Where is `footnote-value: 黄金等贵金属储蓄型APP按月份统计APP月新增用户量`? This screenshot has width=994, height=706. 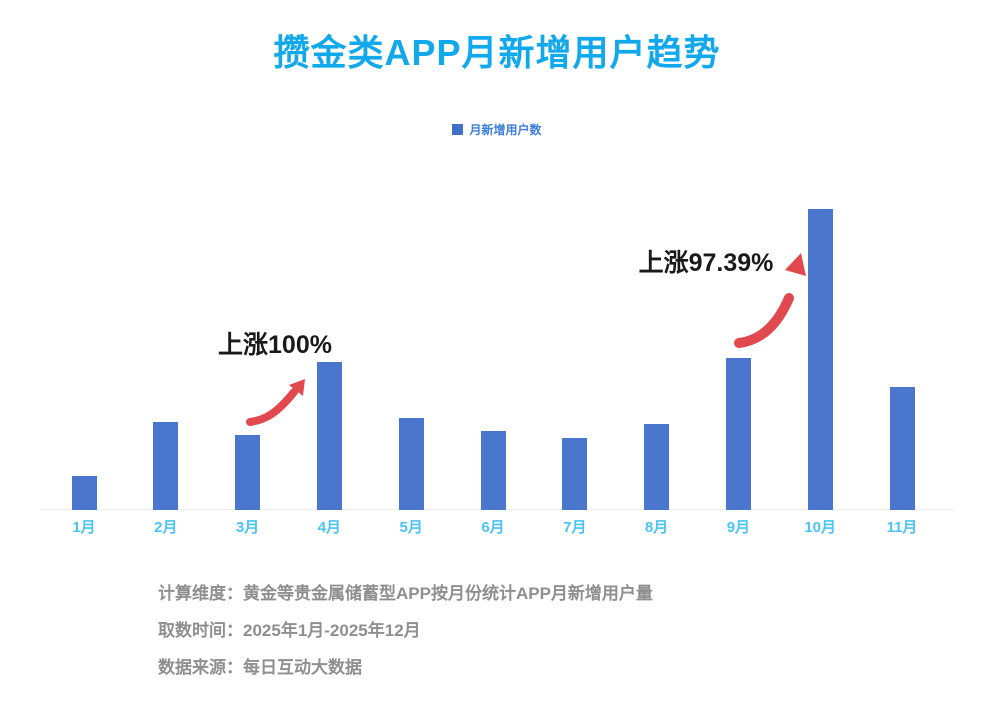 footnote-value: 黄金等贵金属储蓄型APP按月份统计APP月新增用户量 is located at coordinates (448, 593).